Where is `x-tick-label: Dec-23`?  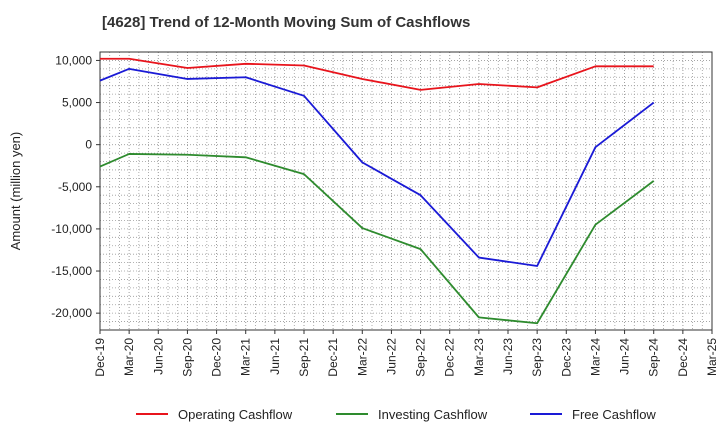 x-tick-label: Dec-23 is located at coordinates (566, 357).